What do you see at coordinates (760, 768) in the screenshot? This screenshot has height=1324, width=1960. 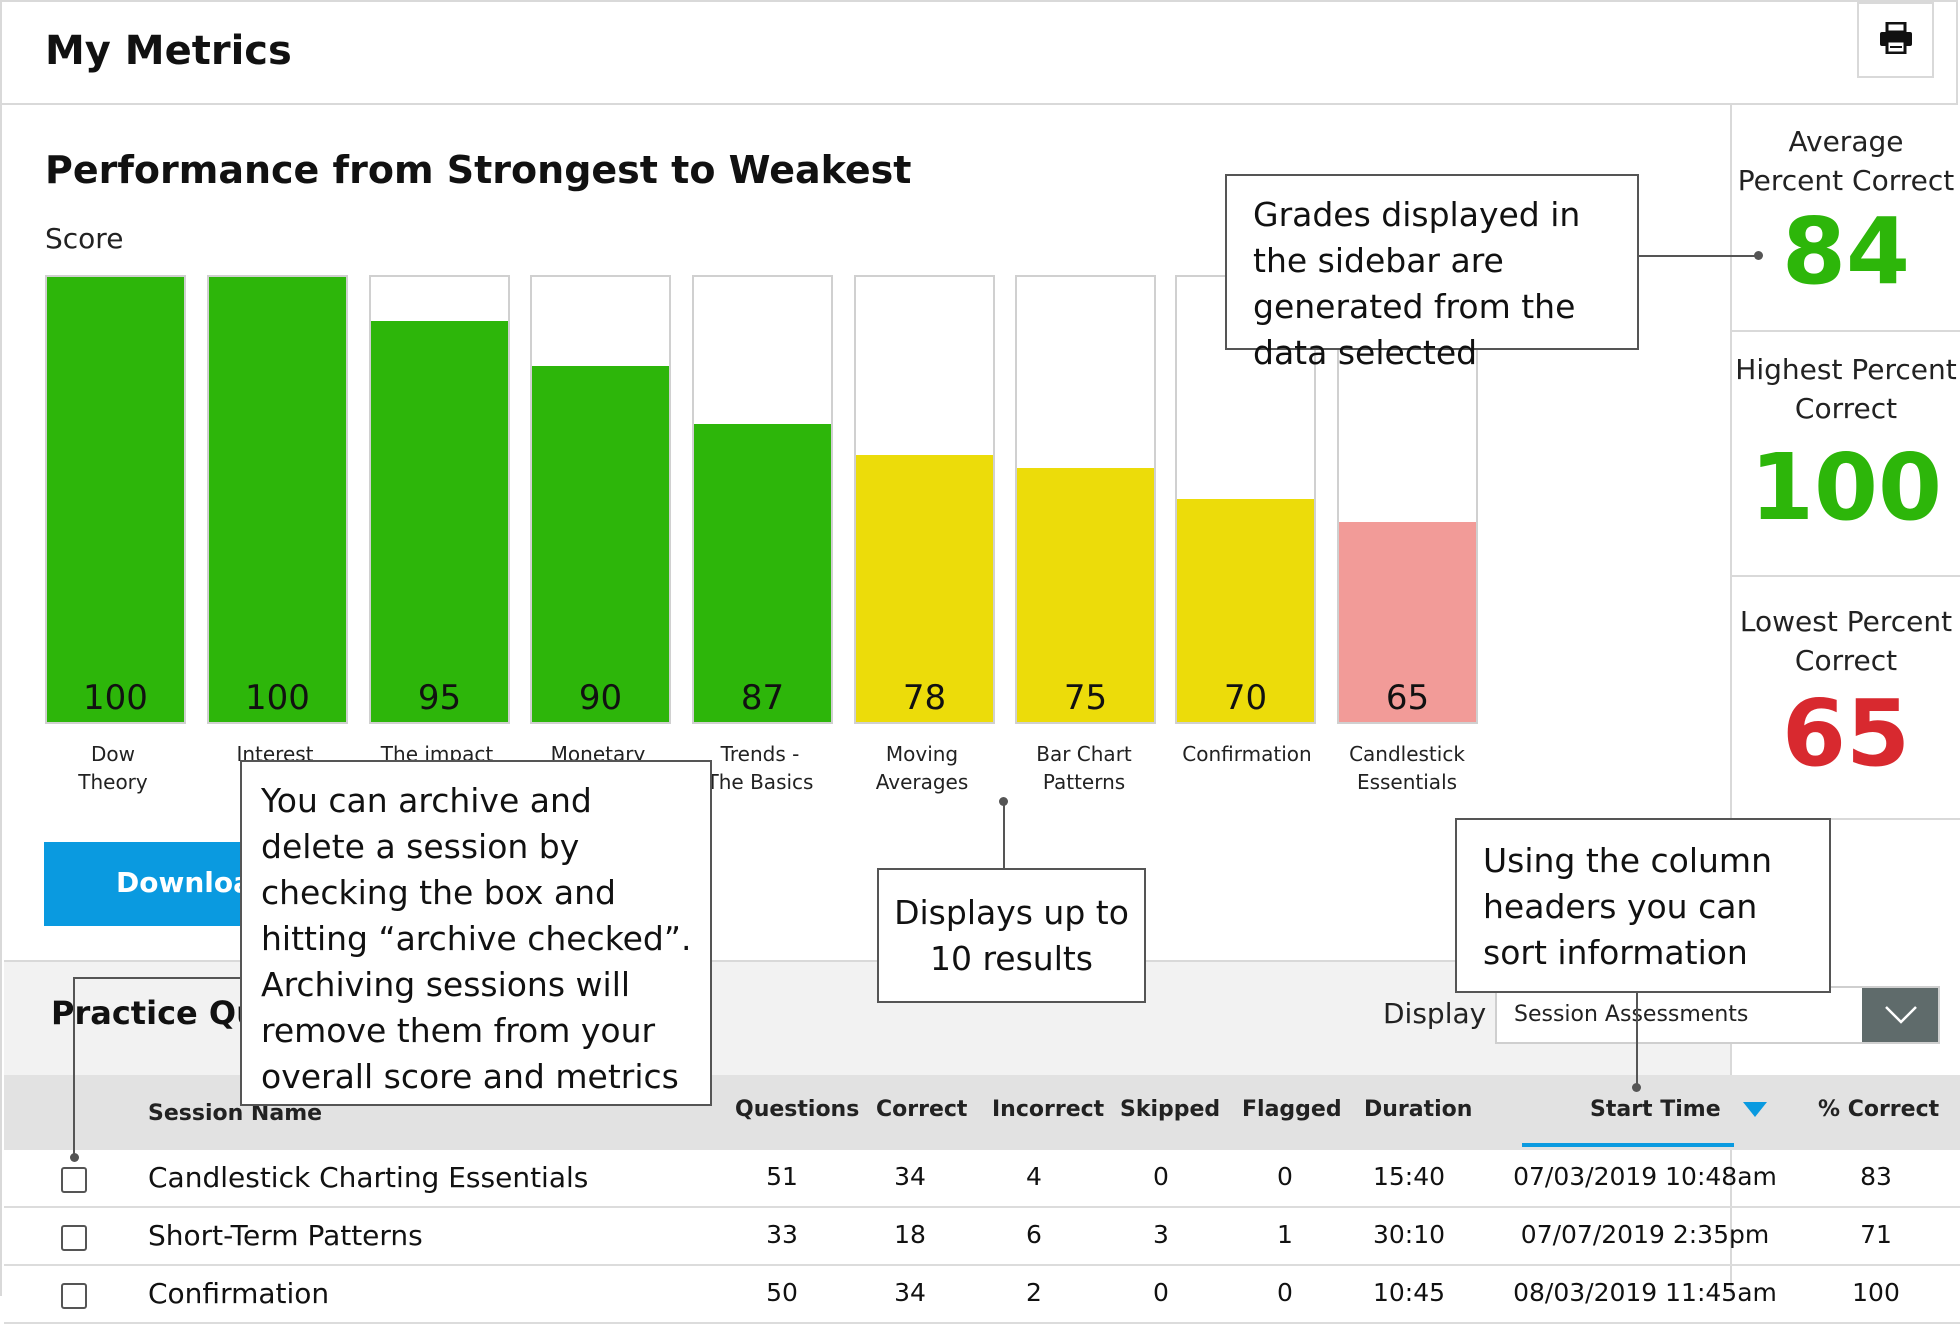 I see `bar-category-label: Trends - The Basics` at bounding box center [760, 768].